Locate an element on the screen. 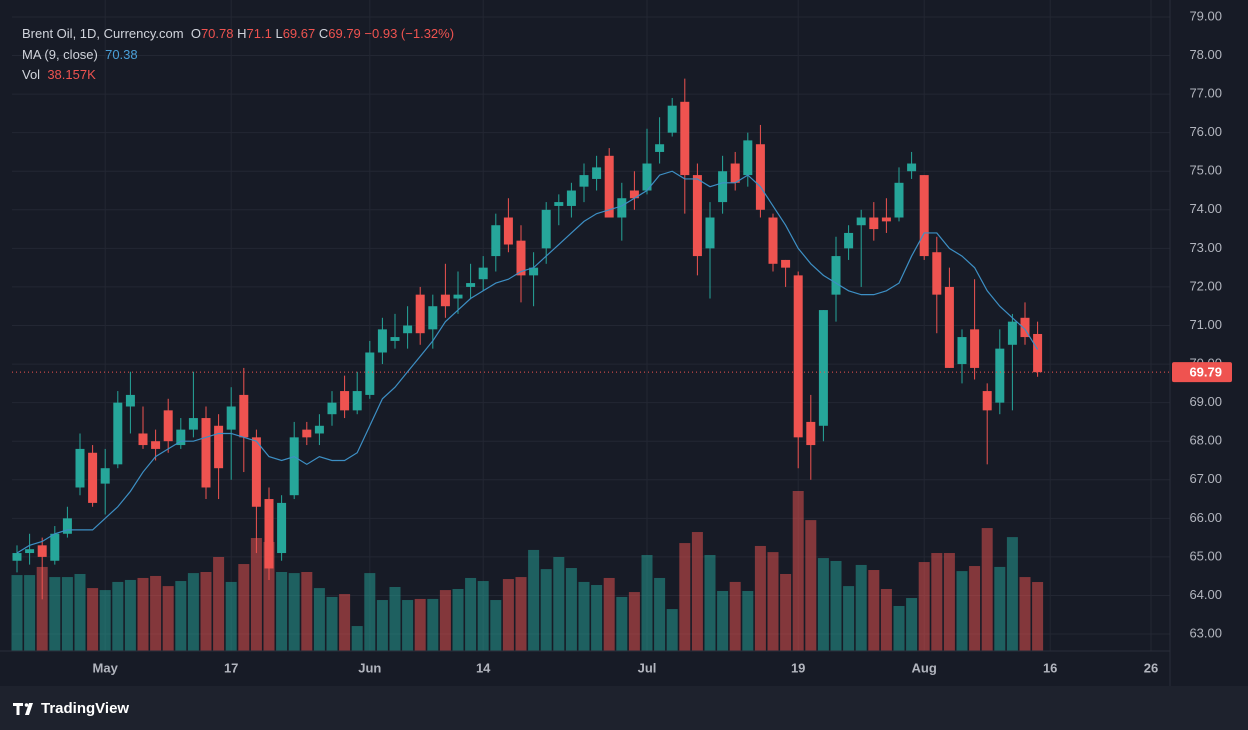  y-tick-label: 65.00 is located at coordinates (1205, 555).